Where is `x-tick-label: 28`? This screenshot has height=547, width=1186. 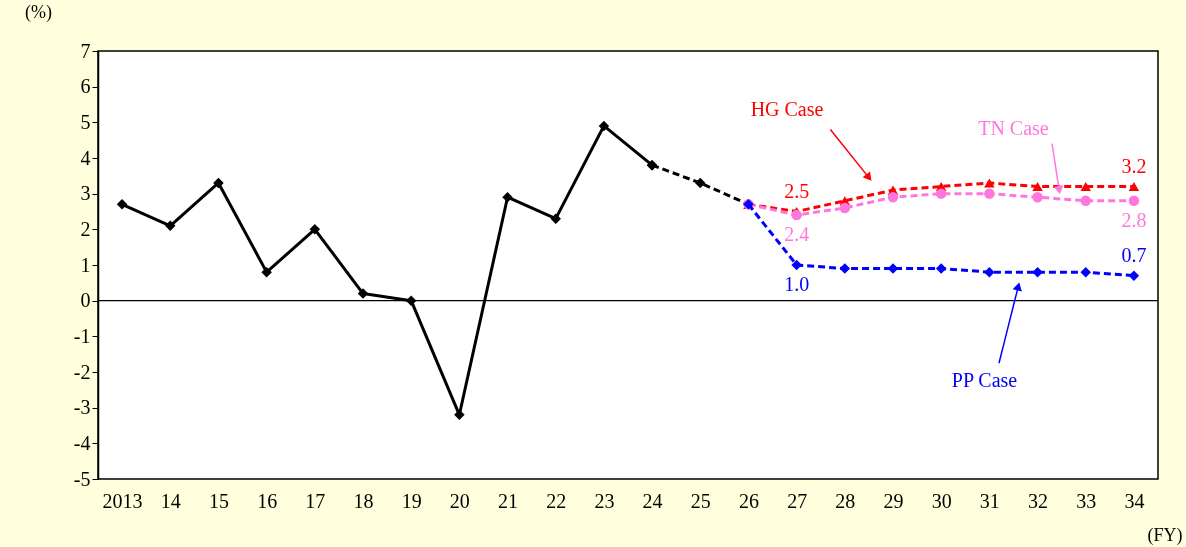 x-tick-label: 28 is located at coordinates (845, 500).